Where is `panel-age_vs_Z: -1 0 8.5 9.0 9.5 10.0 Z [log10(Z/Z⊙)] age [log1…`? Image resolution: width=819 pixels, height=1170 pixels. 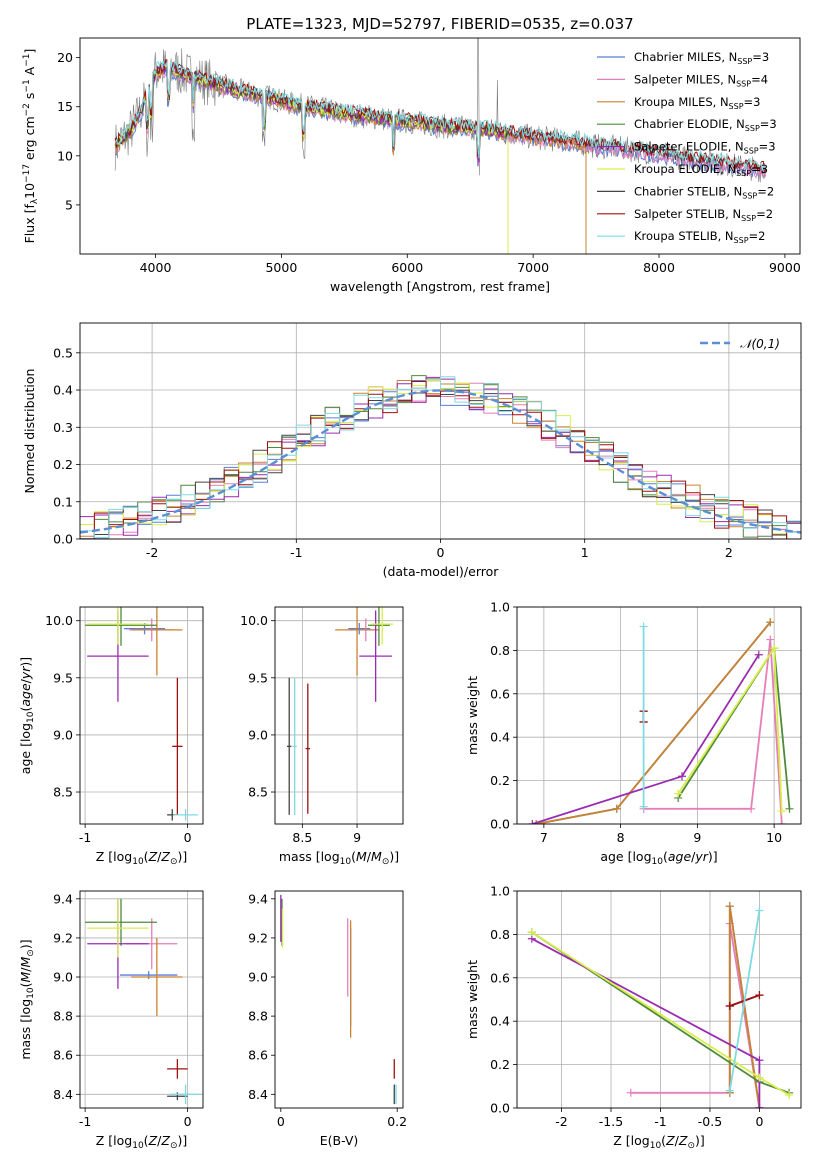
panel-age_vs_Z: -1 0 8.5 9.0 9.5 10.0 Z [log10(Z/Z⊙)] age [log1… is located at coordinates (111, 736).